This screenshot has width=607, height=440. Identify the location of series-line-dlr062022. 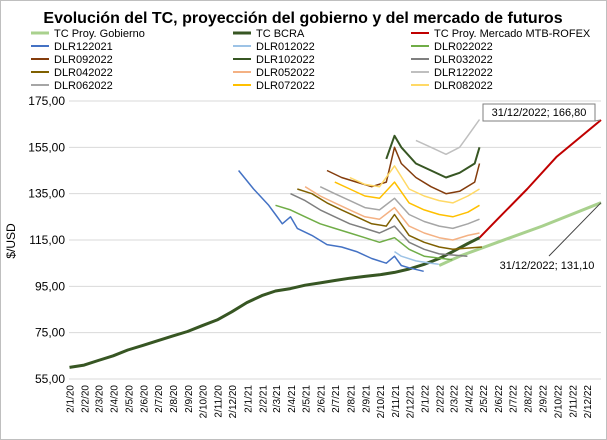
(399, 208).